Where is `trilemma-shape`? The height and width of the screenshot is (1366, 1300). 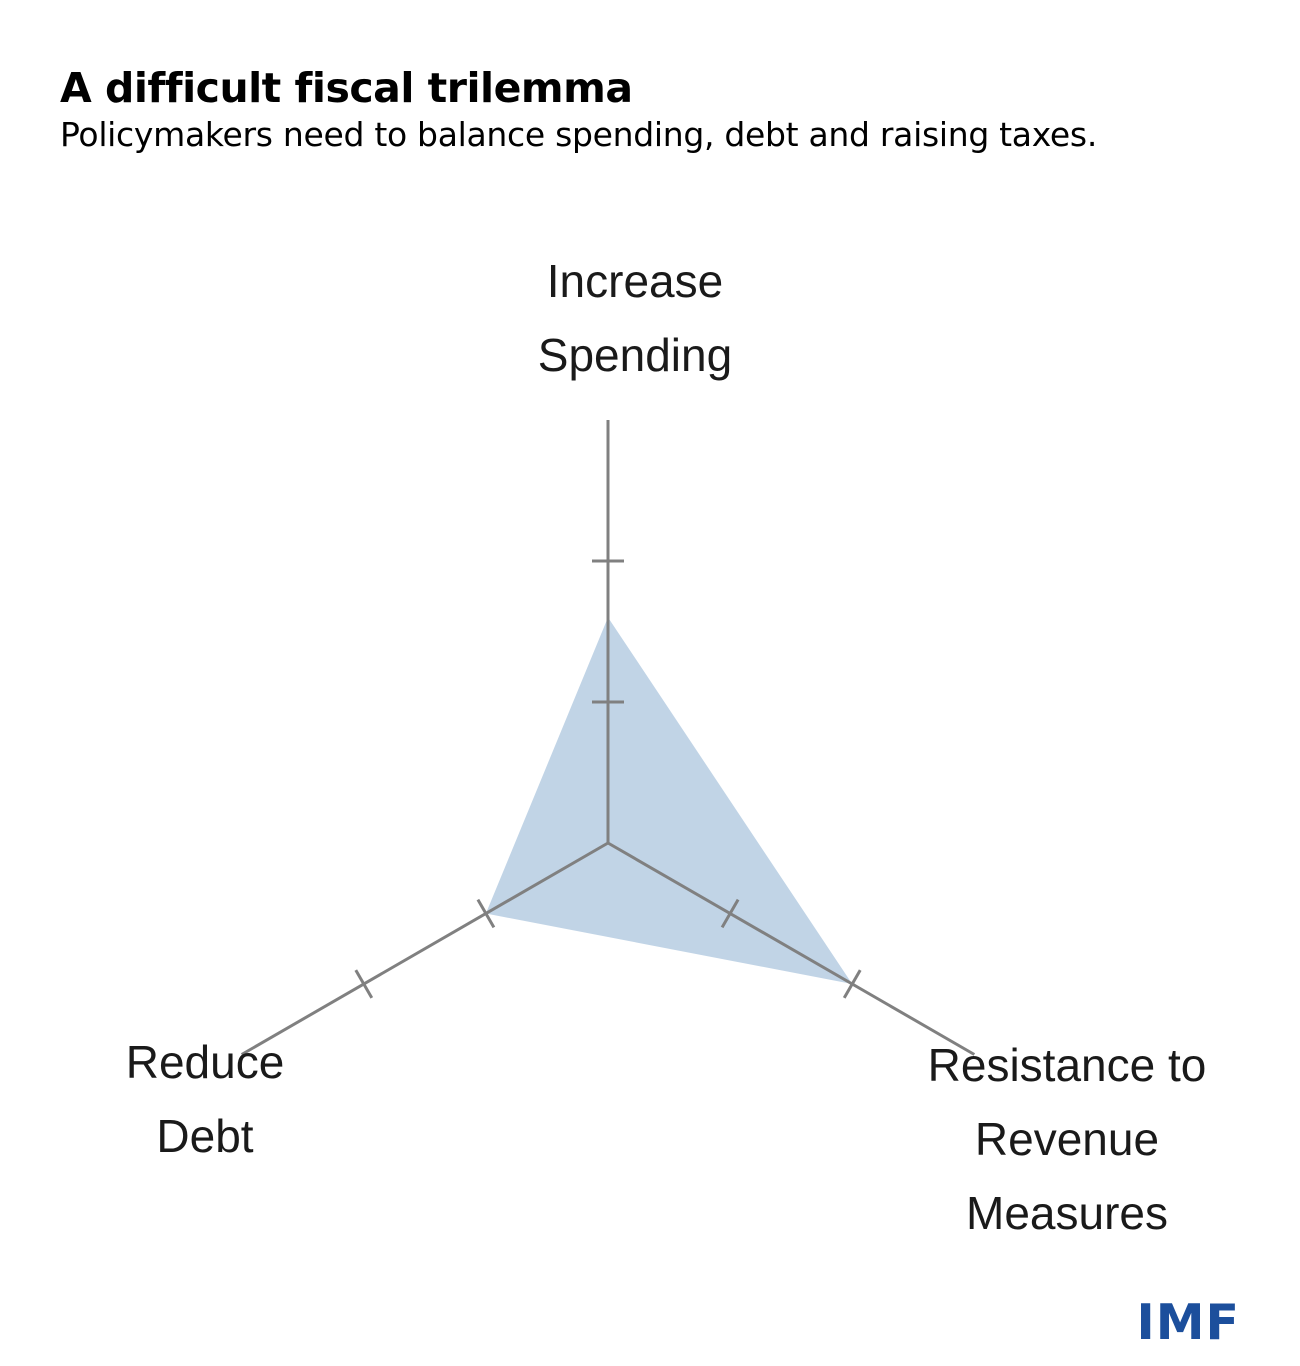 trilemma-shape is located at coordinates (669, 800).